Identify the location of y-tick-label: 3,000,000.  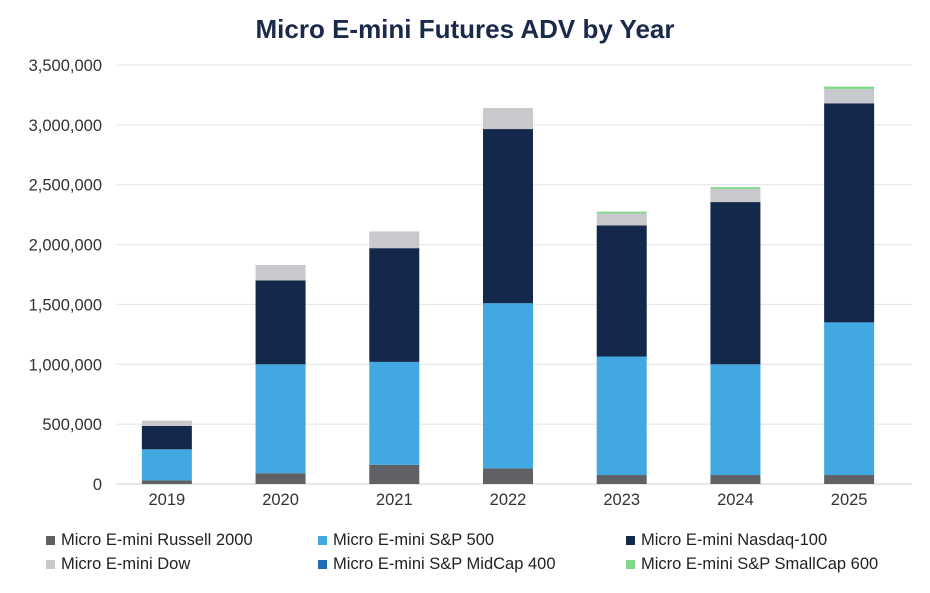
(65, 126).